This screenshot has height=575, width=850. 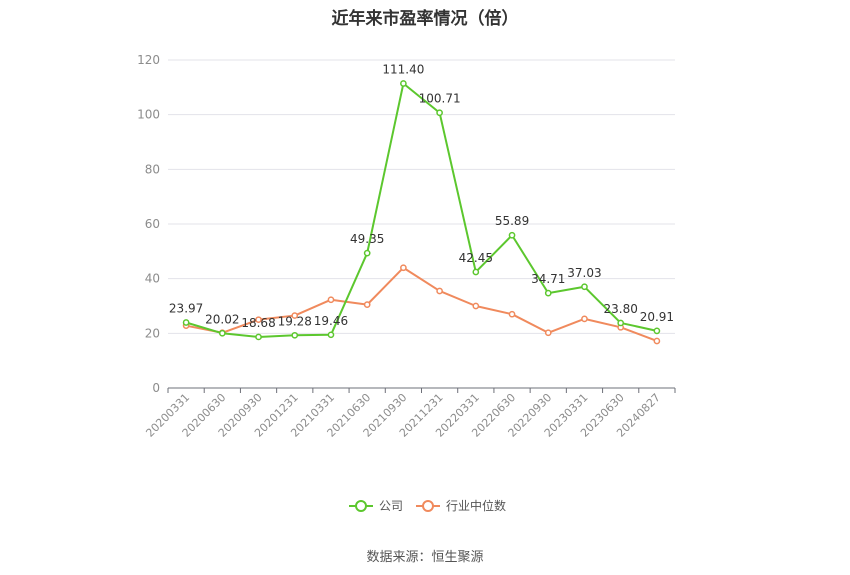 What do you see at coordinates (425, 557) in the screenshot?
I see `data-source: 数据来源：恒生聚源` at bounding box center [425, 557].